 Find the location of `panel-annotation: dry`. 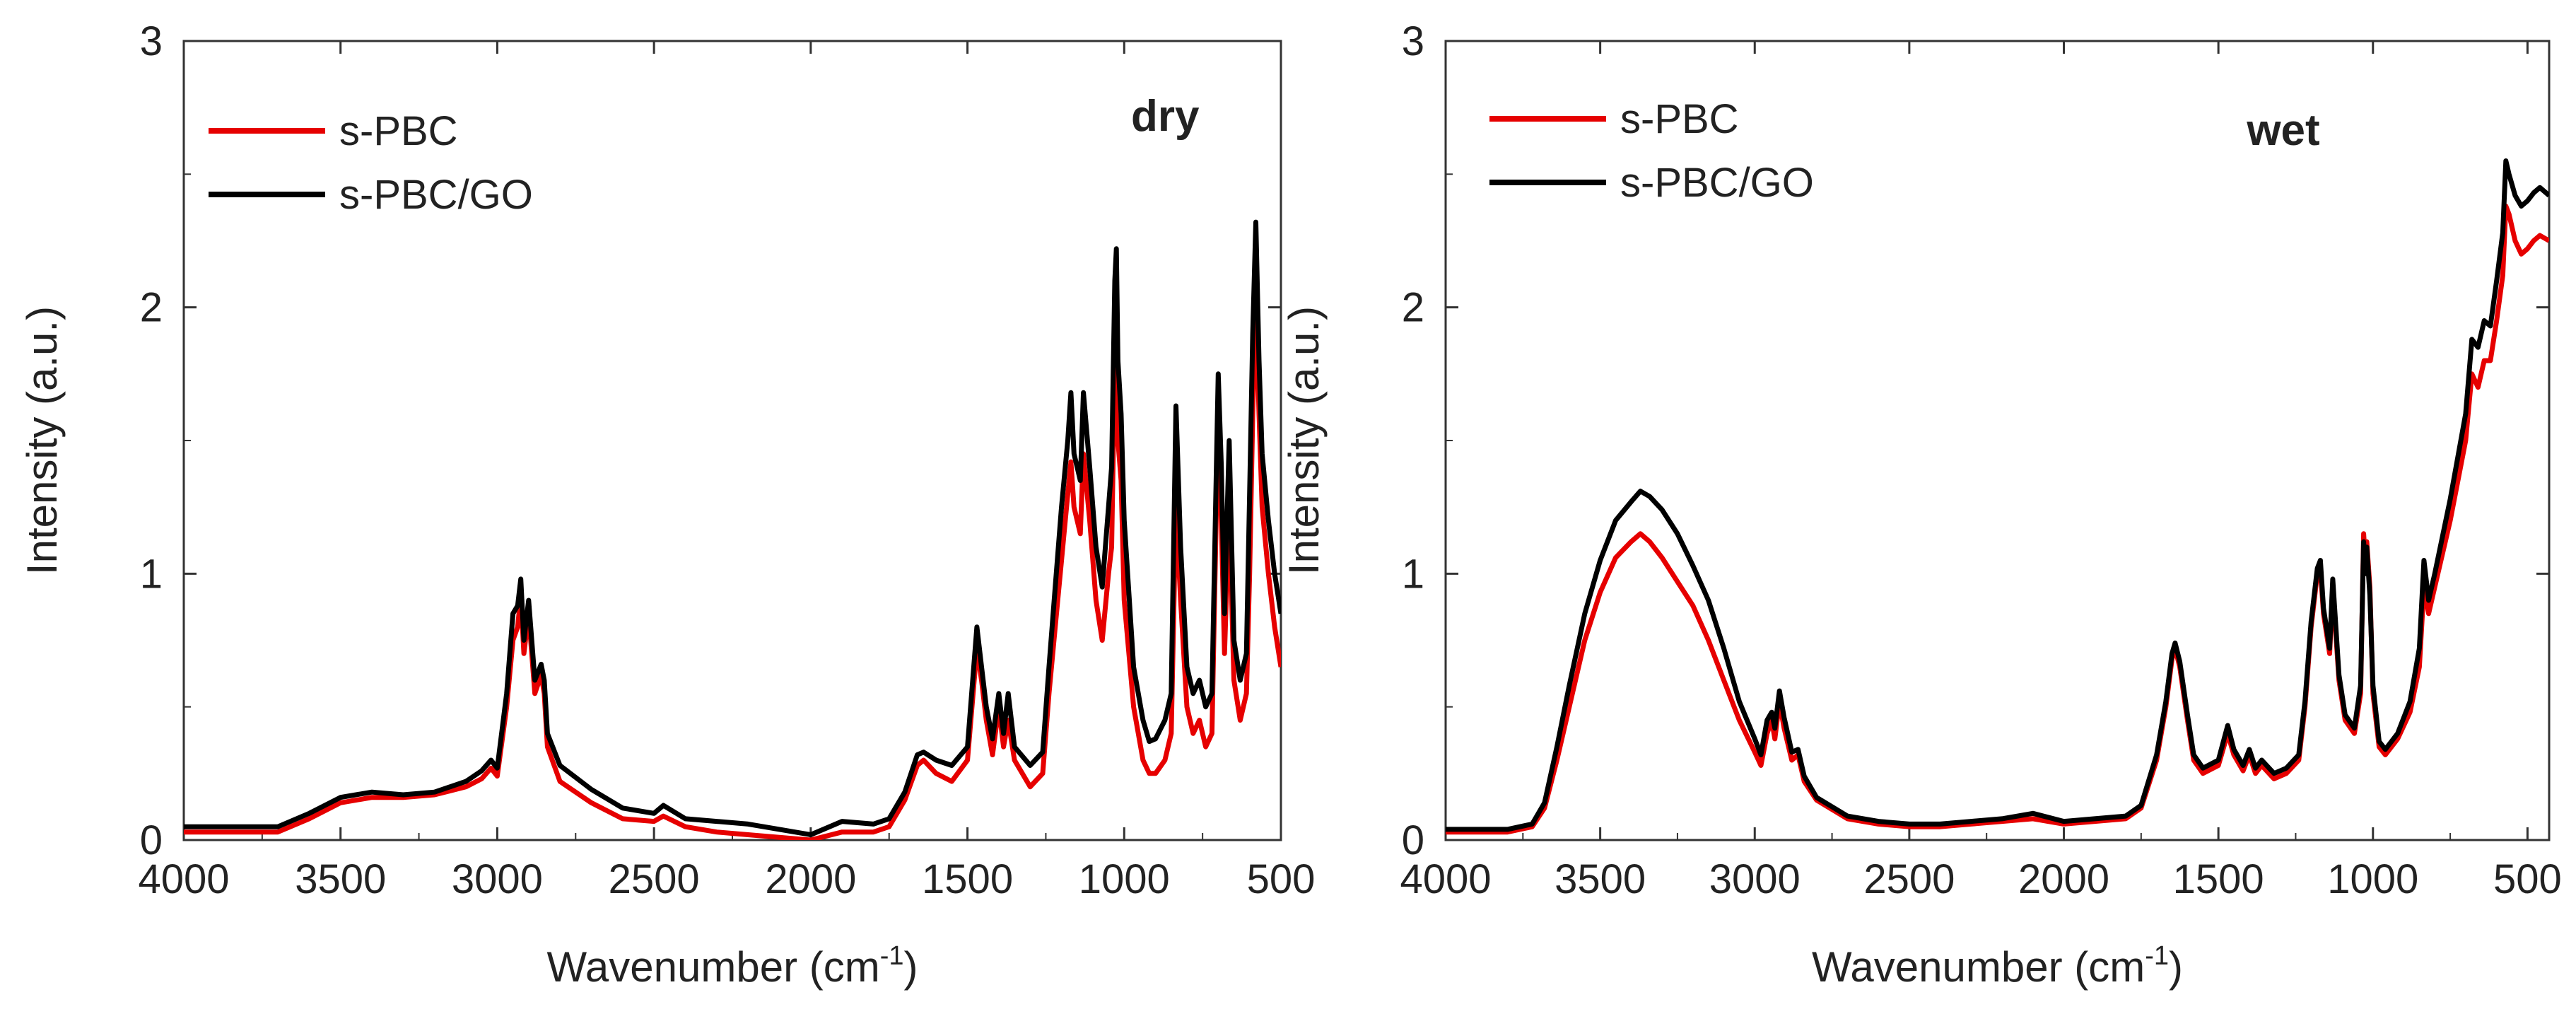

panel-annotation: dry is located at coordinates (1166, 116).